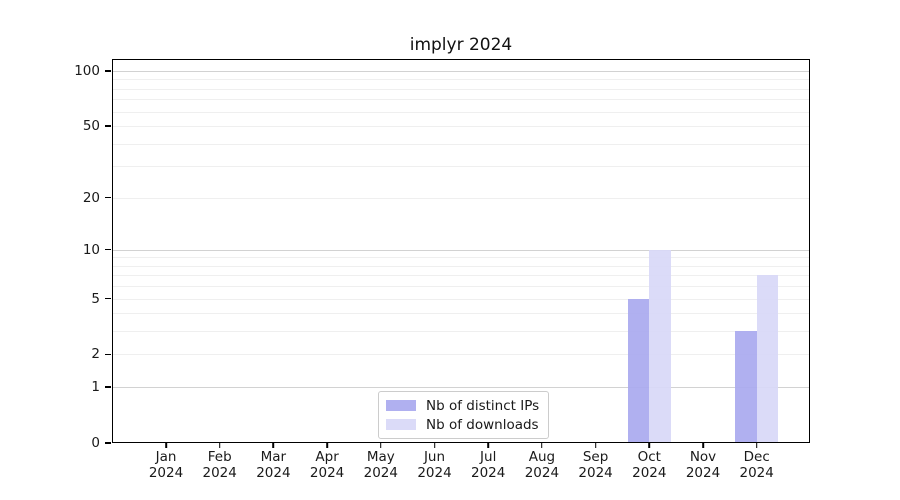  What do you see at coordinates (166, 457) in the screenshot?
I see `x-tick-month: Jan` at bounding box center [166, 457].